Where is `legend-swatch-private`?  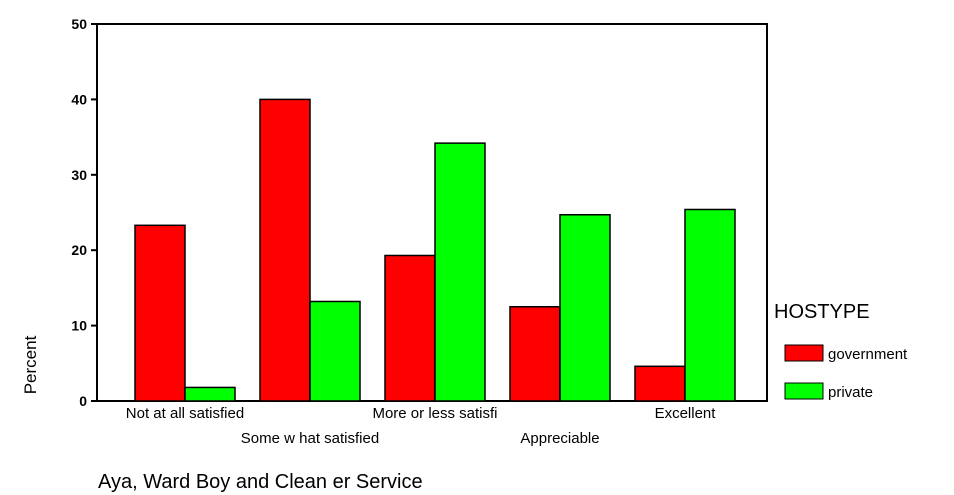
legend-swatch-private is located at coordinates (804, 391).